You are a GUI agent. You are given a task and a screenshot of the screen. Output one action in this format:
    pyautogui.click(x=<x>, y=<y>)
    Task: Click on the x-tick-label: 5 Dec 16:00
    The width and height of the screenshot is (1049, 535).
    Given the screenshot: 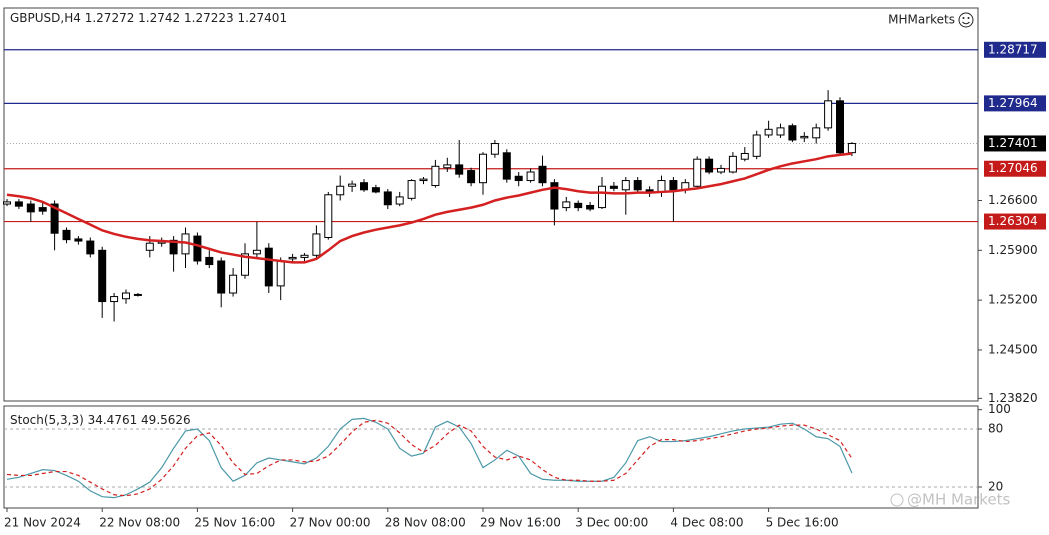 What is the action you would take?
    pyautogui.click(x=802, y=523)
    